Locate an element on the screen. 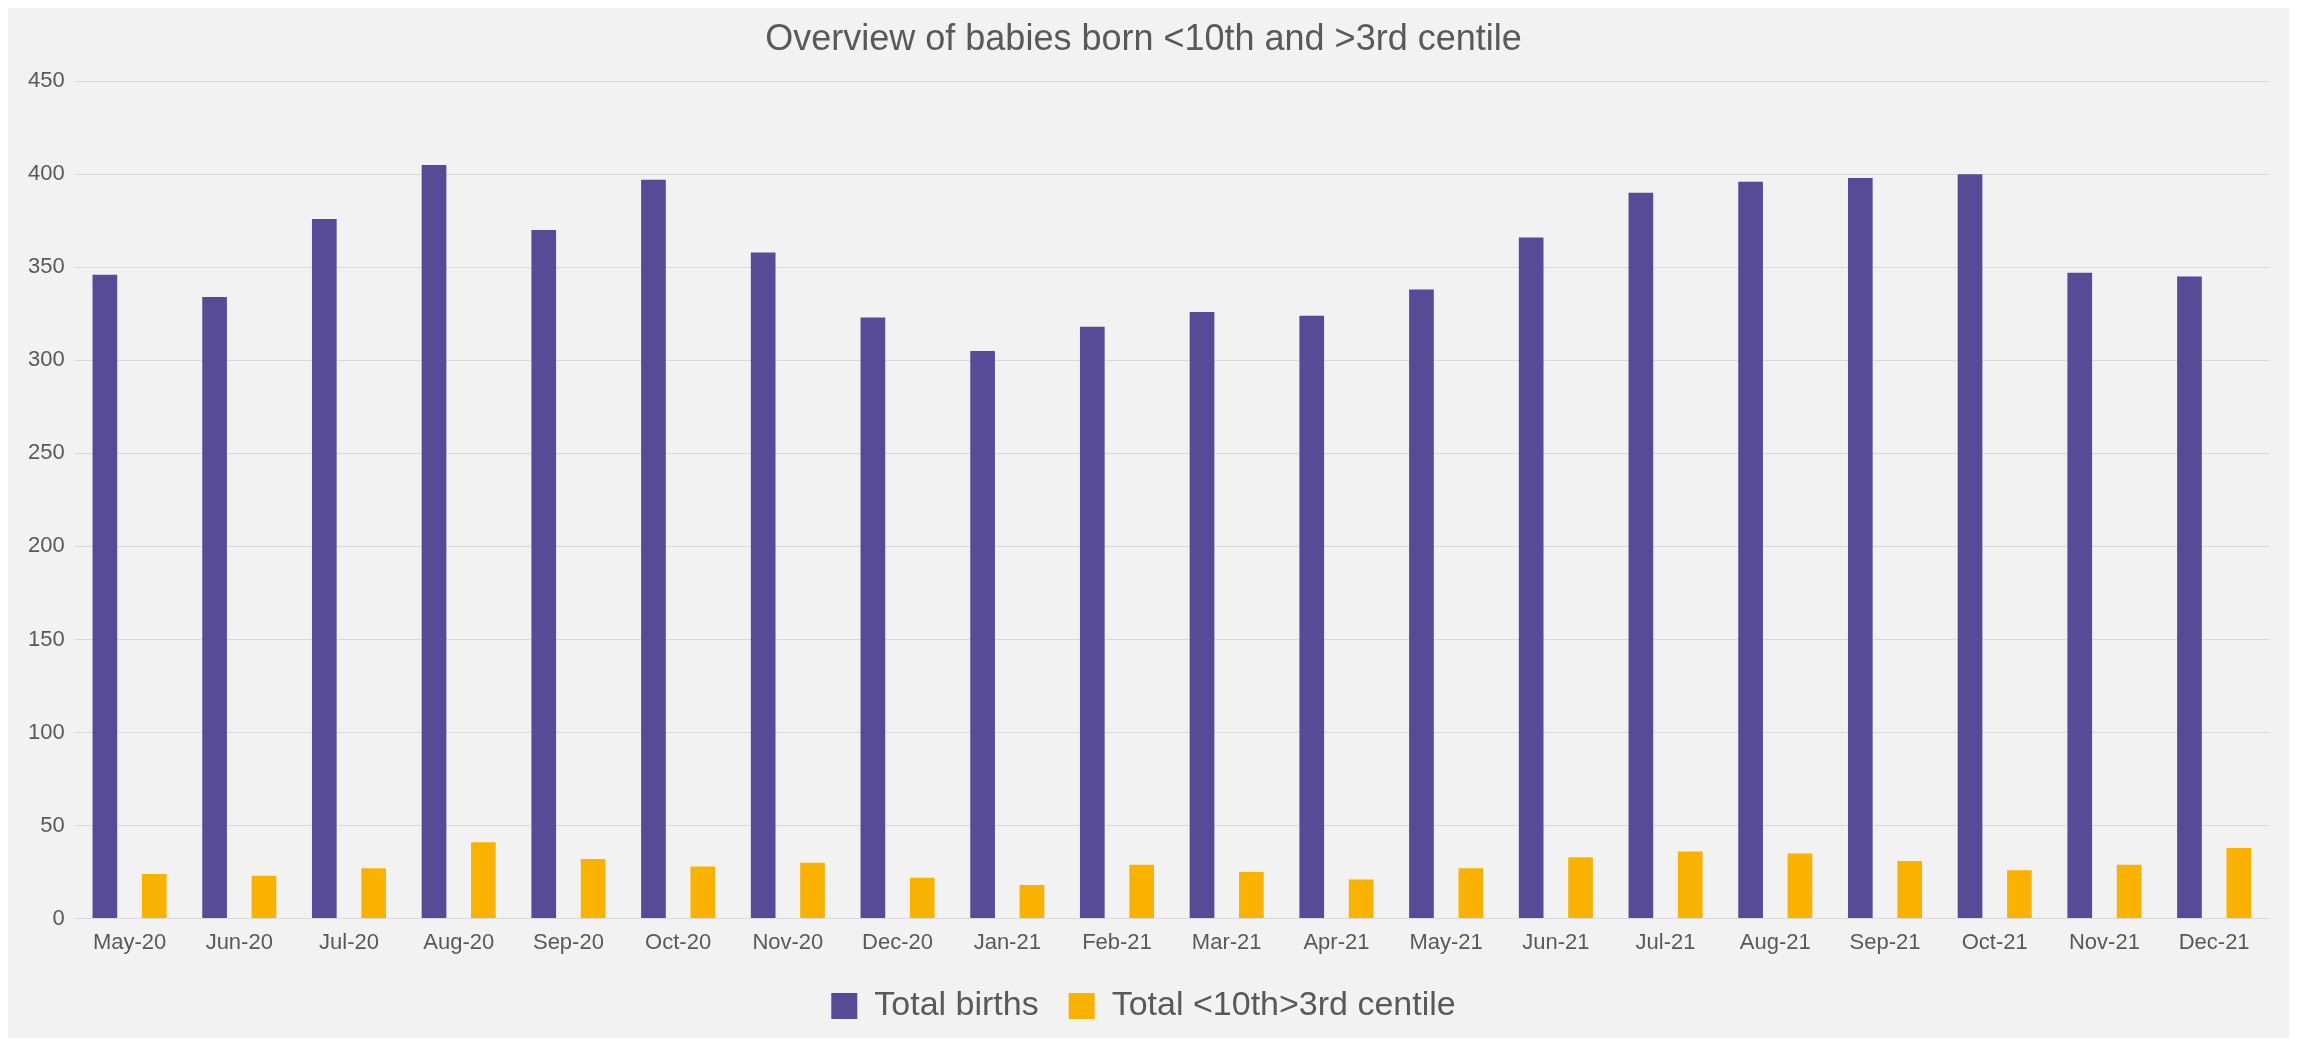 The width and height of the screenshot is (2297, 1051). x-tick-label: Feb-21 is located at coordinates (1117, 941).